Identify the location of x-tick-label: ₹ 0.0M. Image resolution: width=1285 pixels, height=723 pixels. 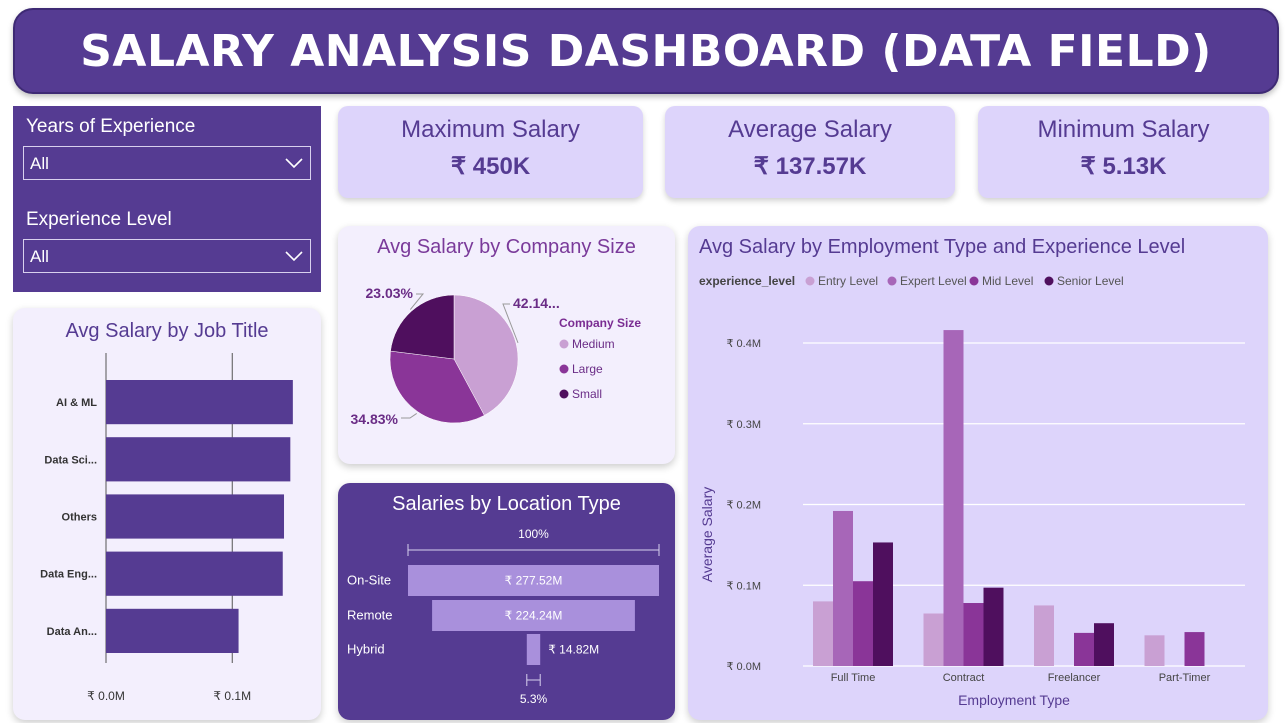
(106, 696).